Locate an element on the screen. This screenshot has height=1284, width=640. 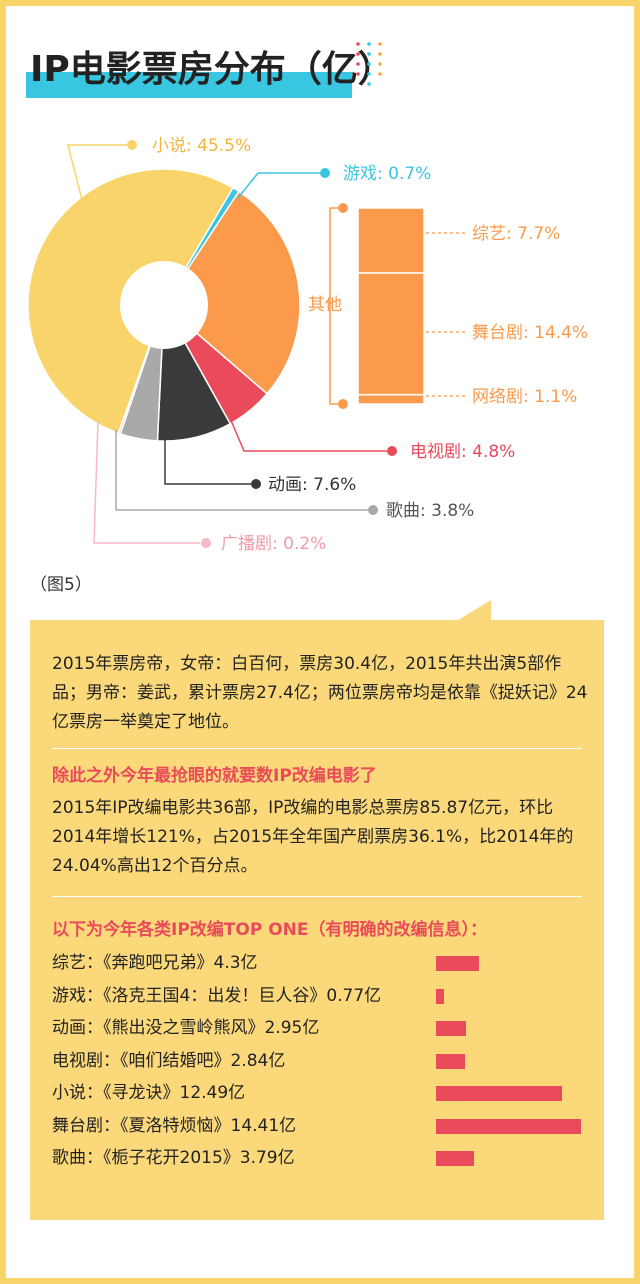
other-bracket-top-dot is located at coordinates (343, 208).